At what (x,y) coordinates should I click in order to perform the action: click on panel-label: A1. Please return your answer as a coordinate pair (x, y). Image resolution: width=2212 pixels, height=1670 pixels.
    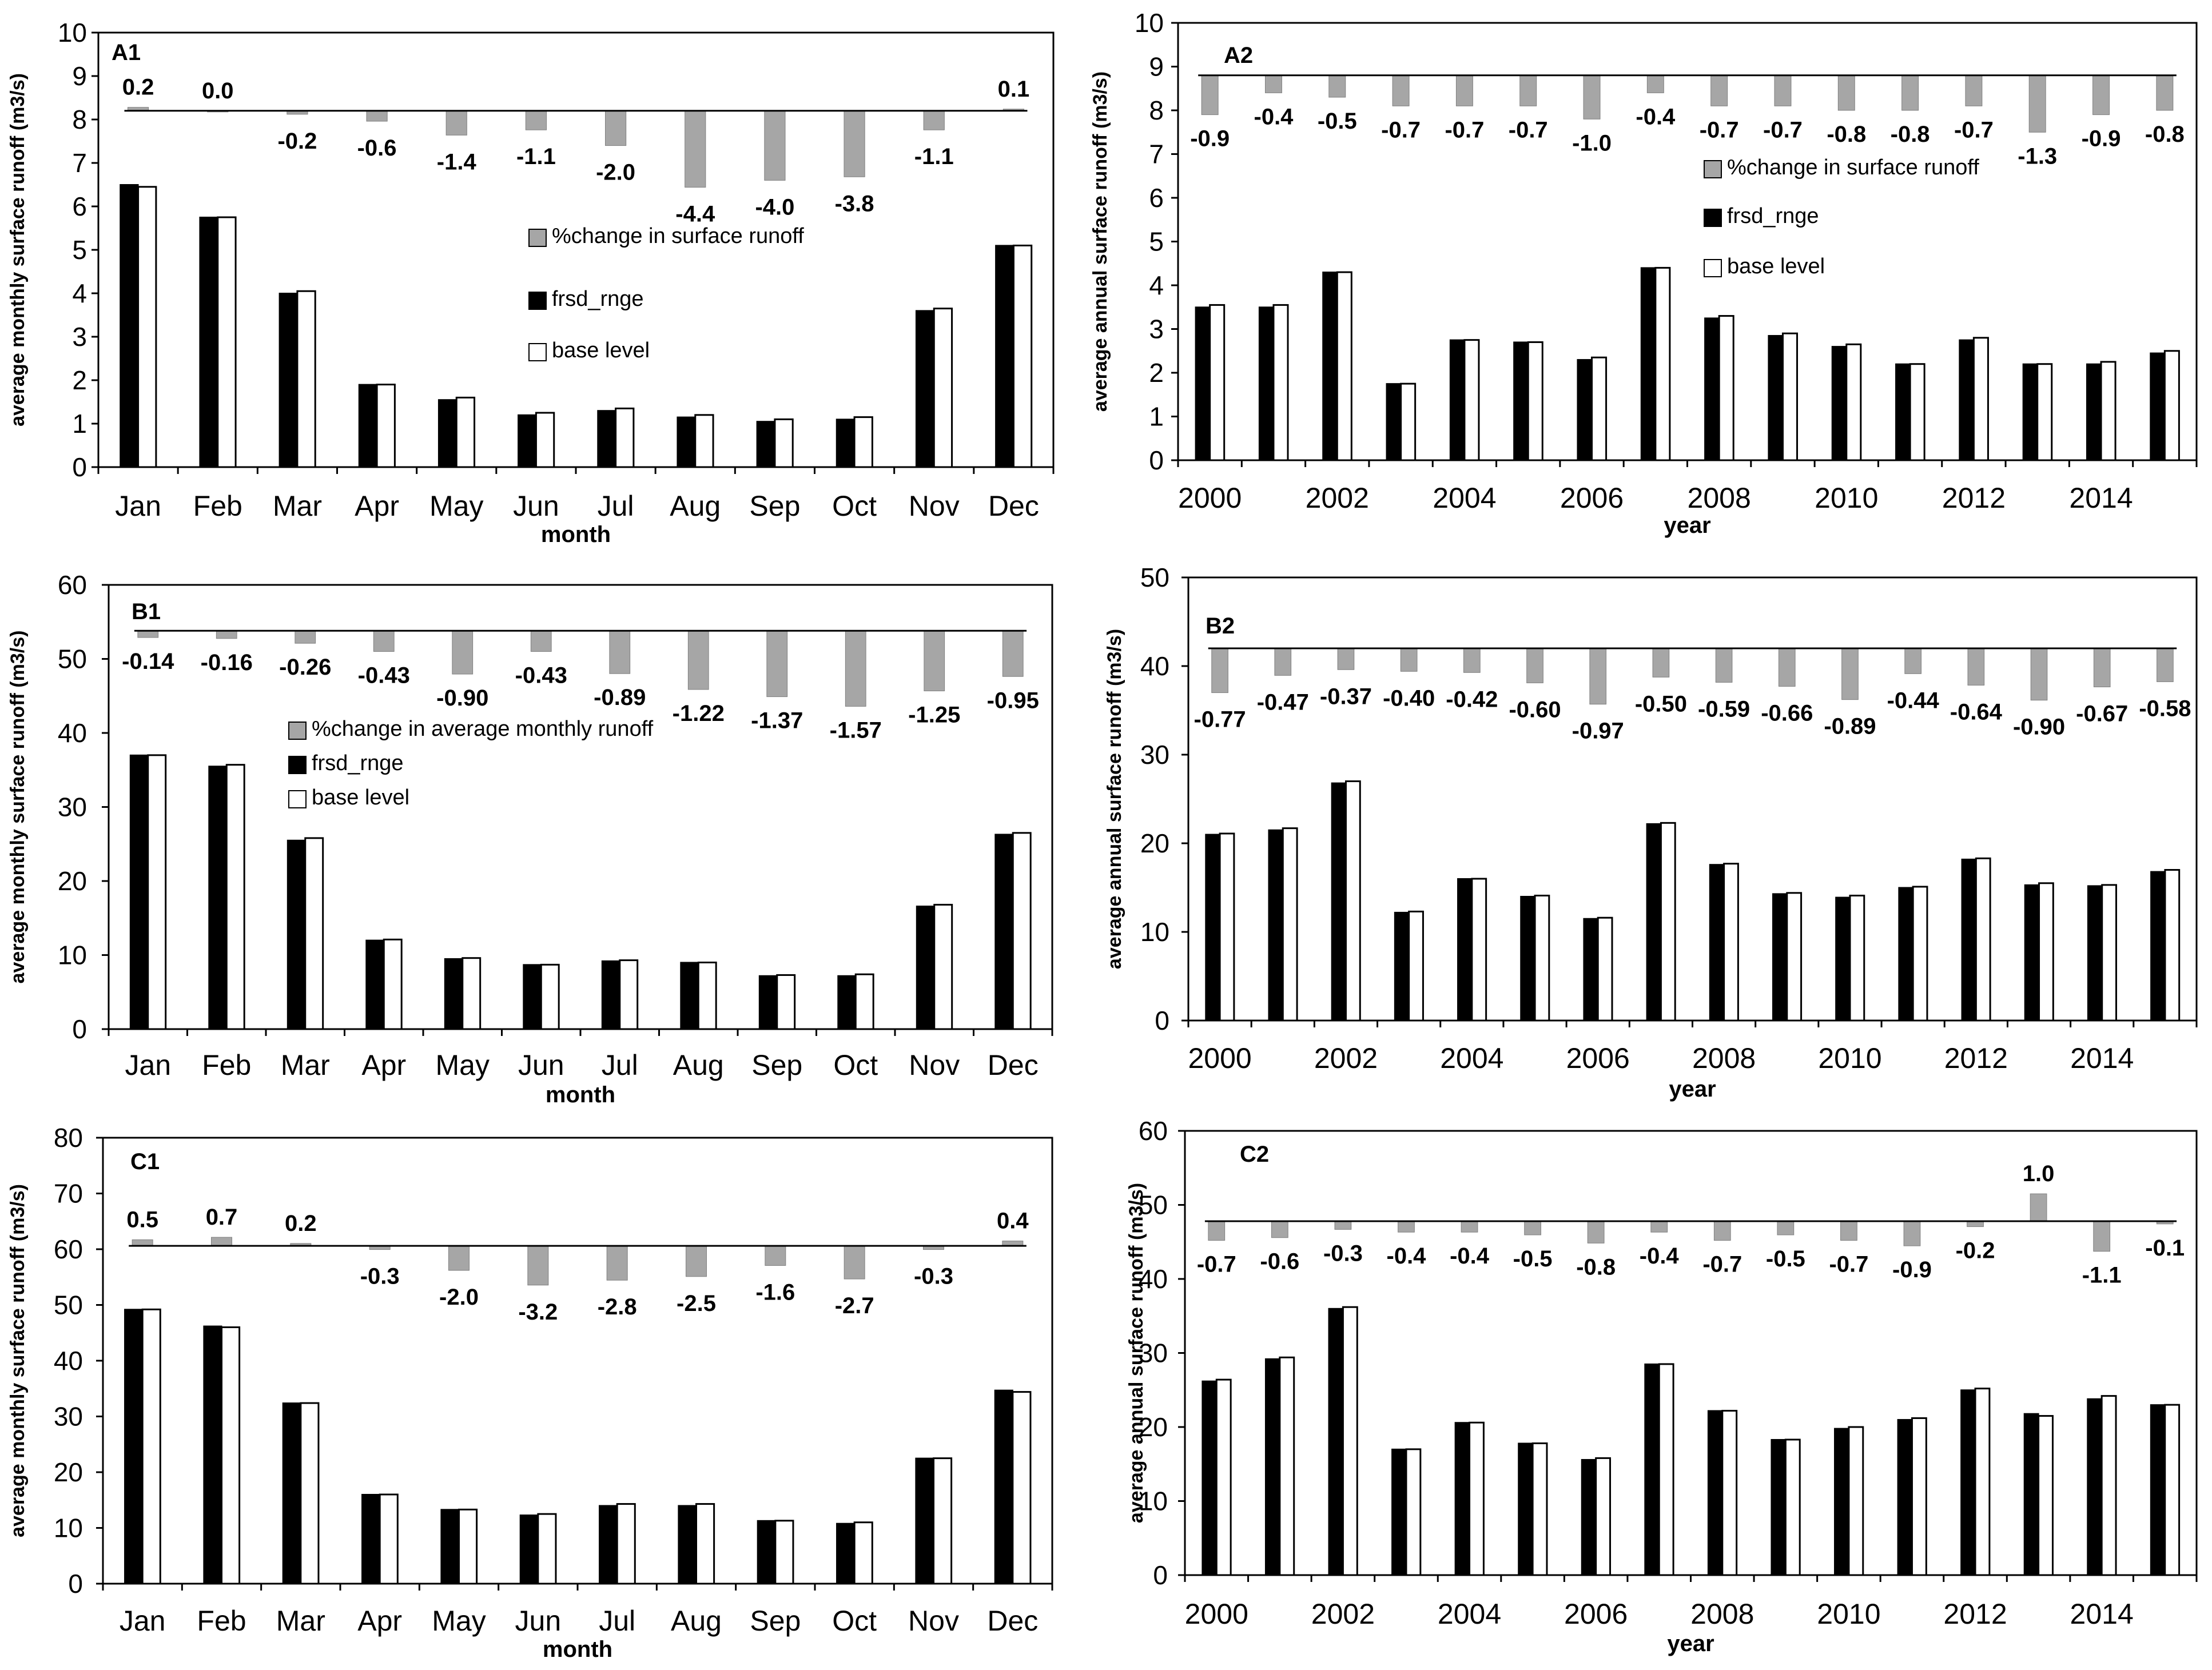
    Looking at the image, I should click on (126, 52).